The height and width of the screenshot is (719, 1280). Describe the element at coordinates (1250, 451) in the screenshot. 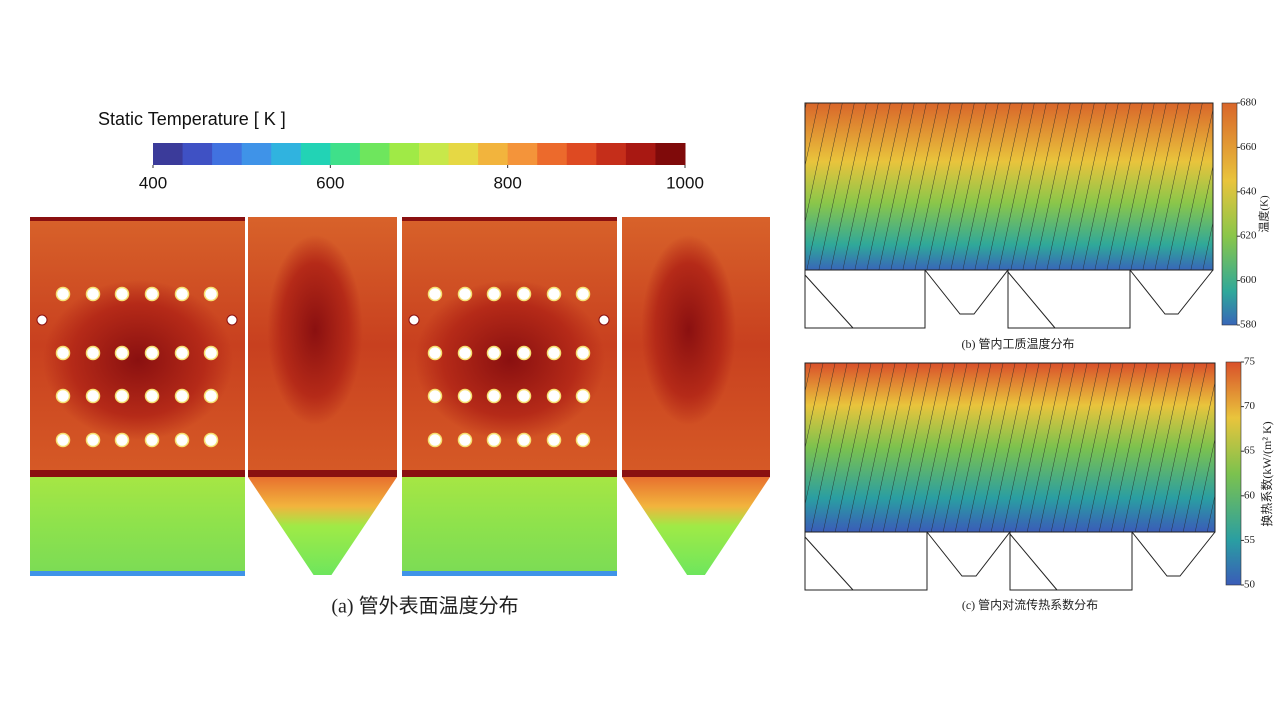

I see `tick-label: 65` at that location.